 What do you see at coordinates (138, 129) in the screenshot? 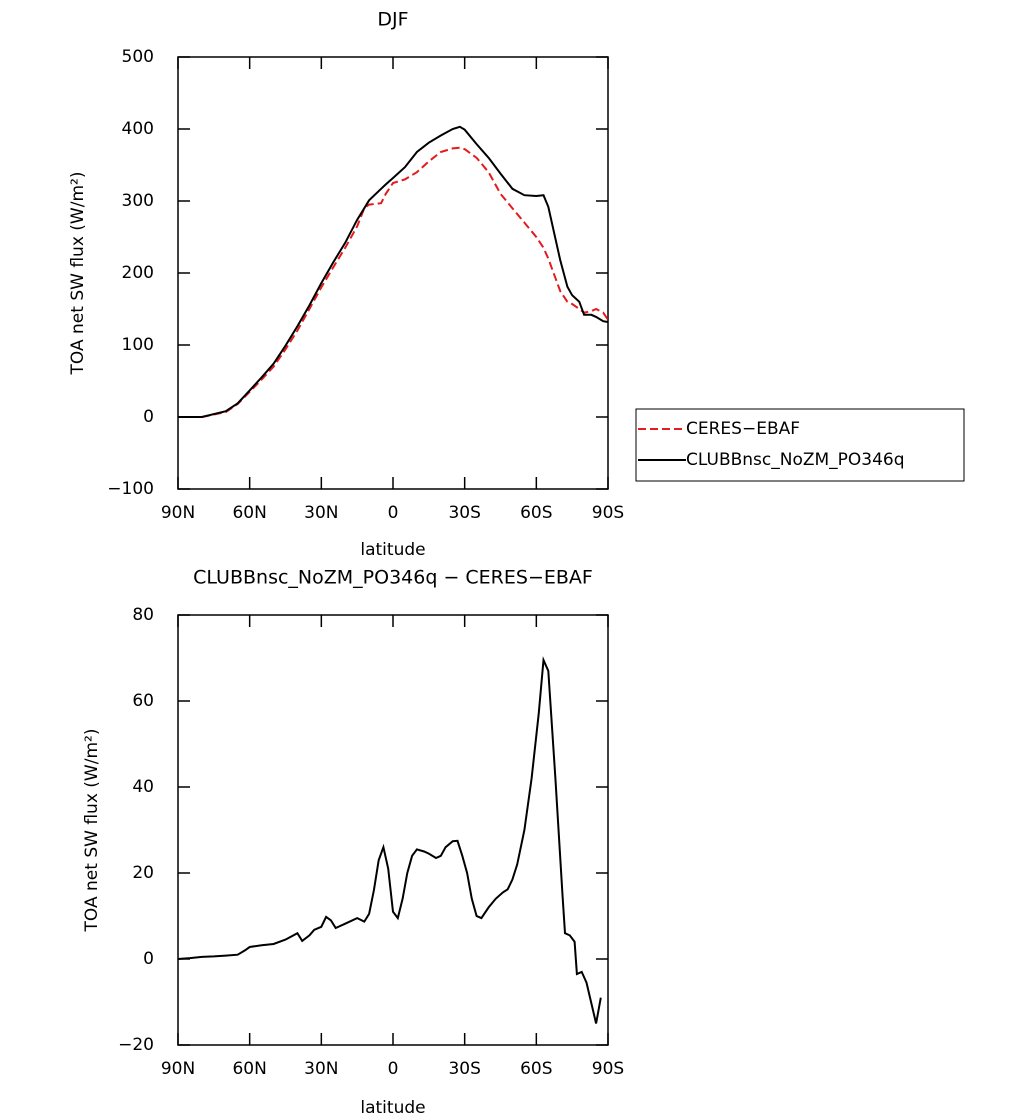
I see `y-tick-label: 400` at bounding box center [138, 129].